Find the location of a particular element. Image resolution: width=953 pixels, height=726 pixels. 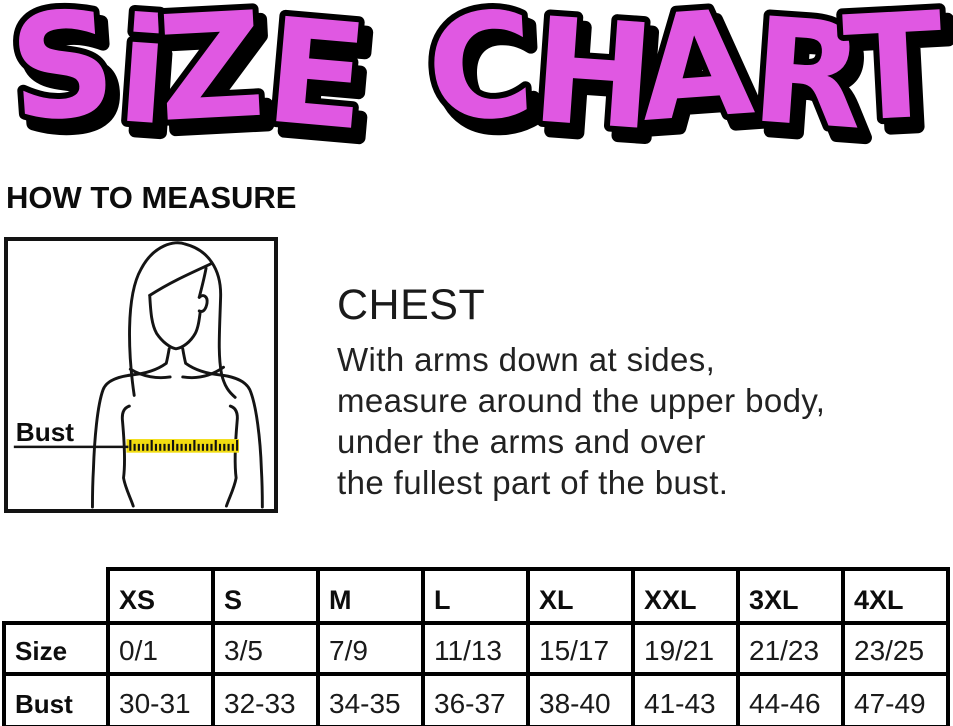

measure-figure-box: Bust is located at coordinates (141, 375).